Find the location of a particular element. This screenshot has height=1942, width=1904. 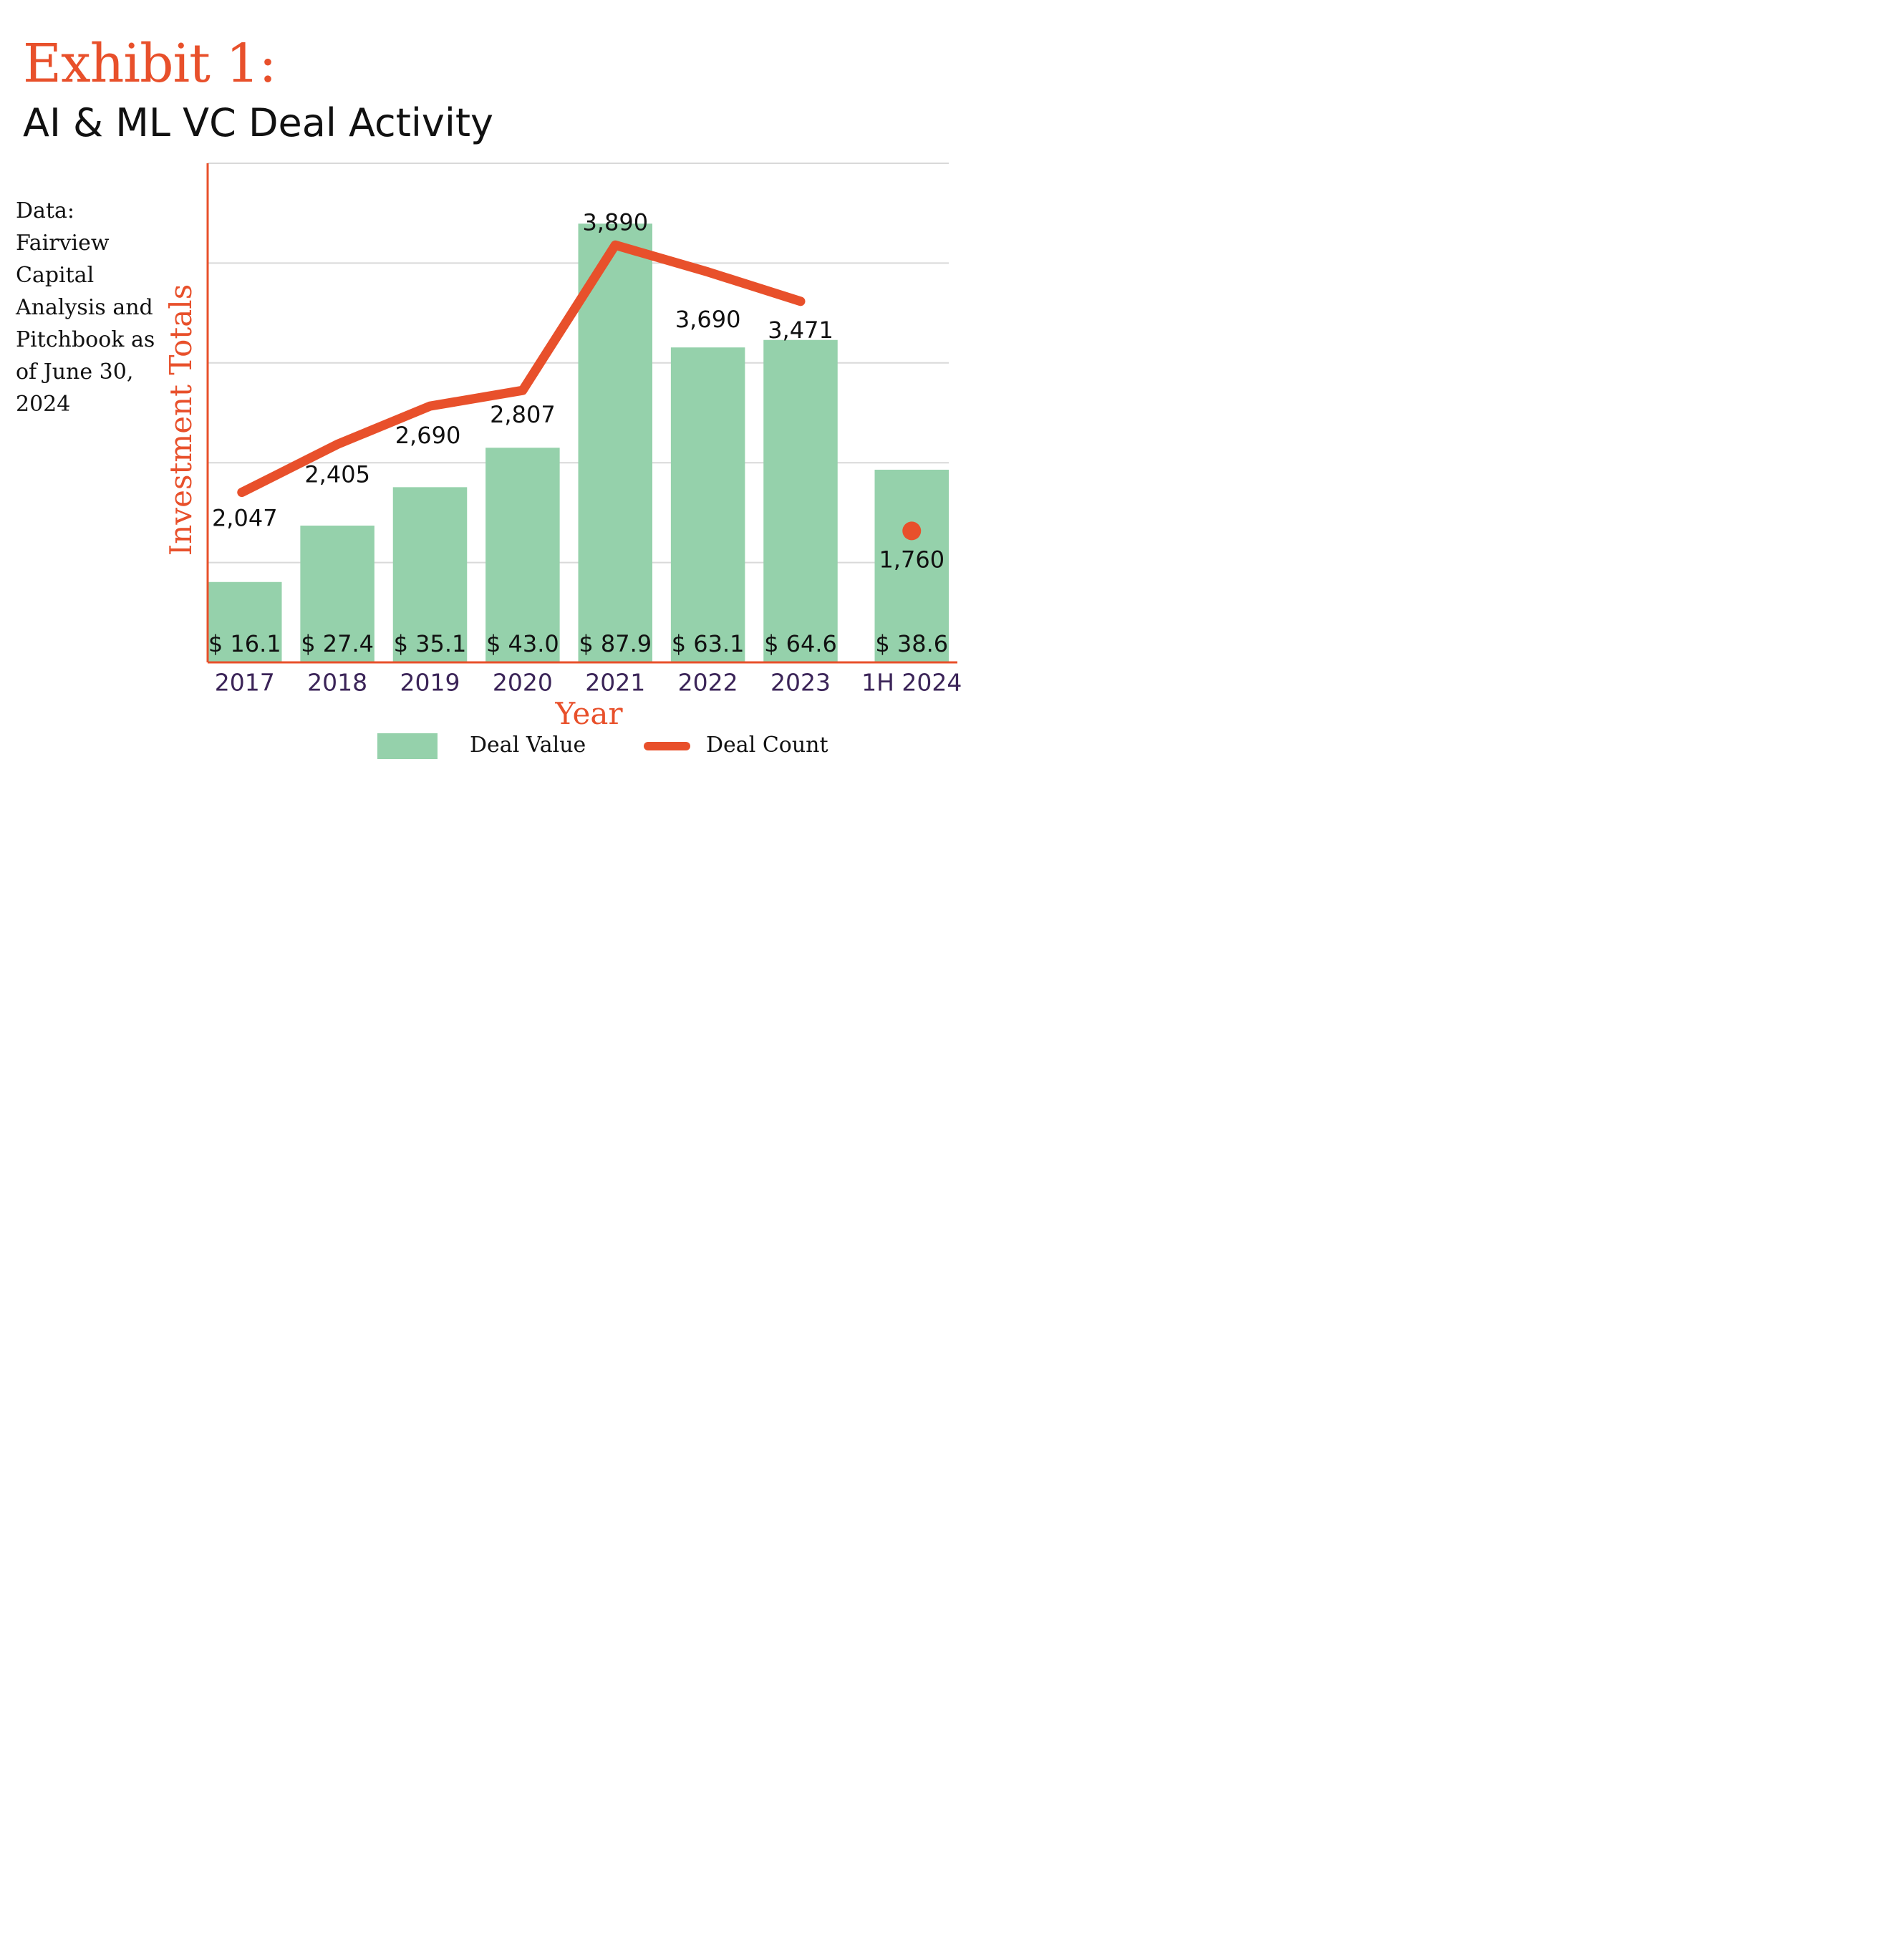

data-label-deal-count: 2,807 is located at coordinates (523, 415).